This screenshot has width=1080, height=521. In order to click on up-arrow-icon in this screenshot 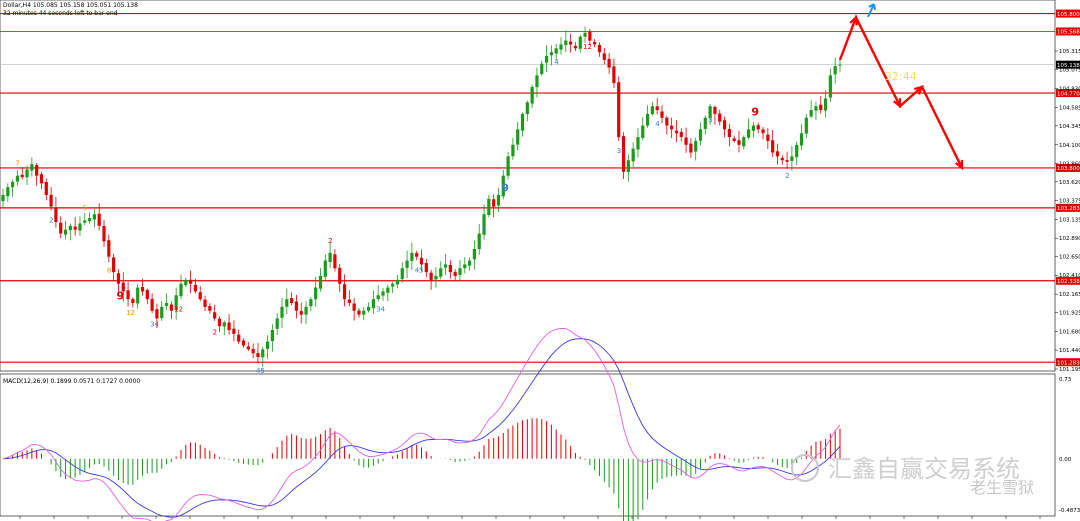, I will do `click(871, 10)`.